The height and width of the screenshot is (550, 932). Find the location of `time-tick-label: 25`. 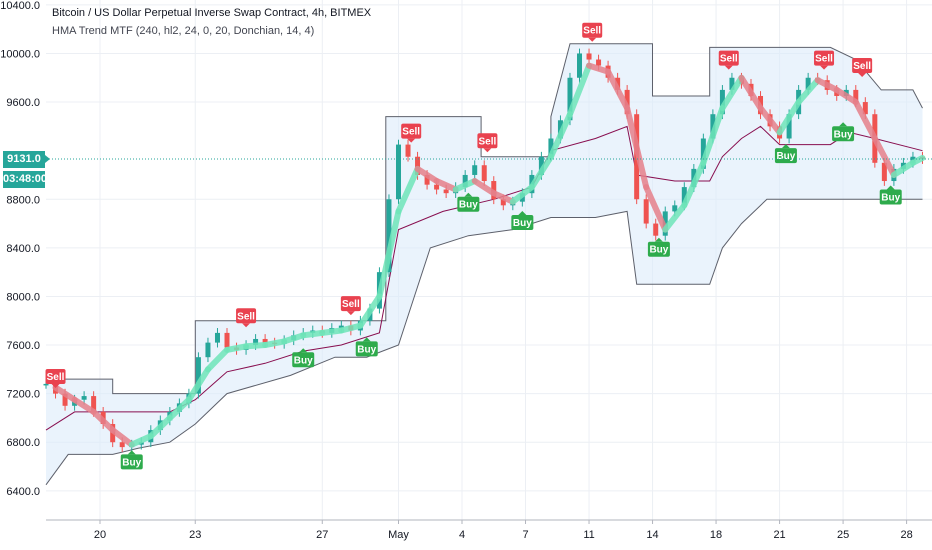

time-tick-label: 25 is located at coordinates (843, 535).